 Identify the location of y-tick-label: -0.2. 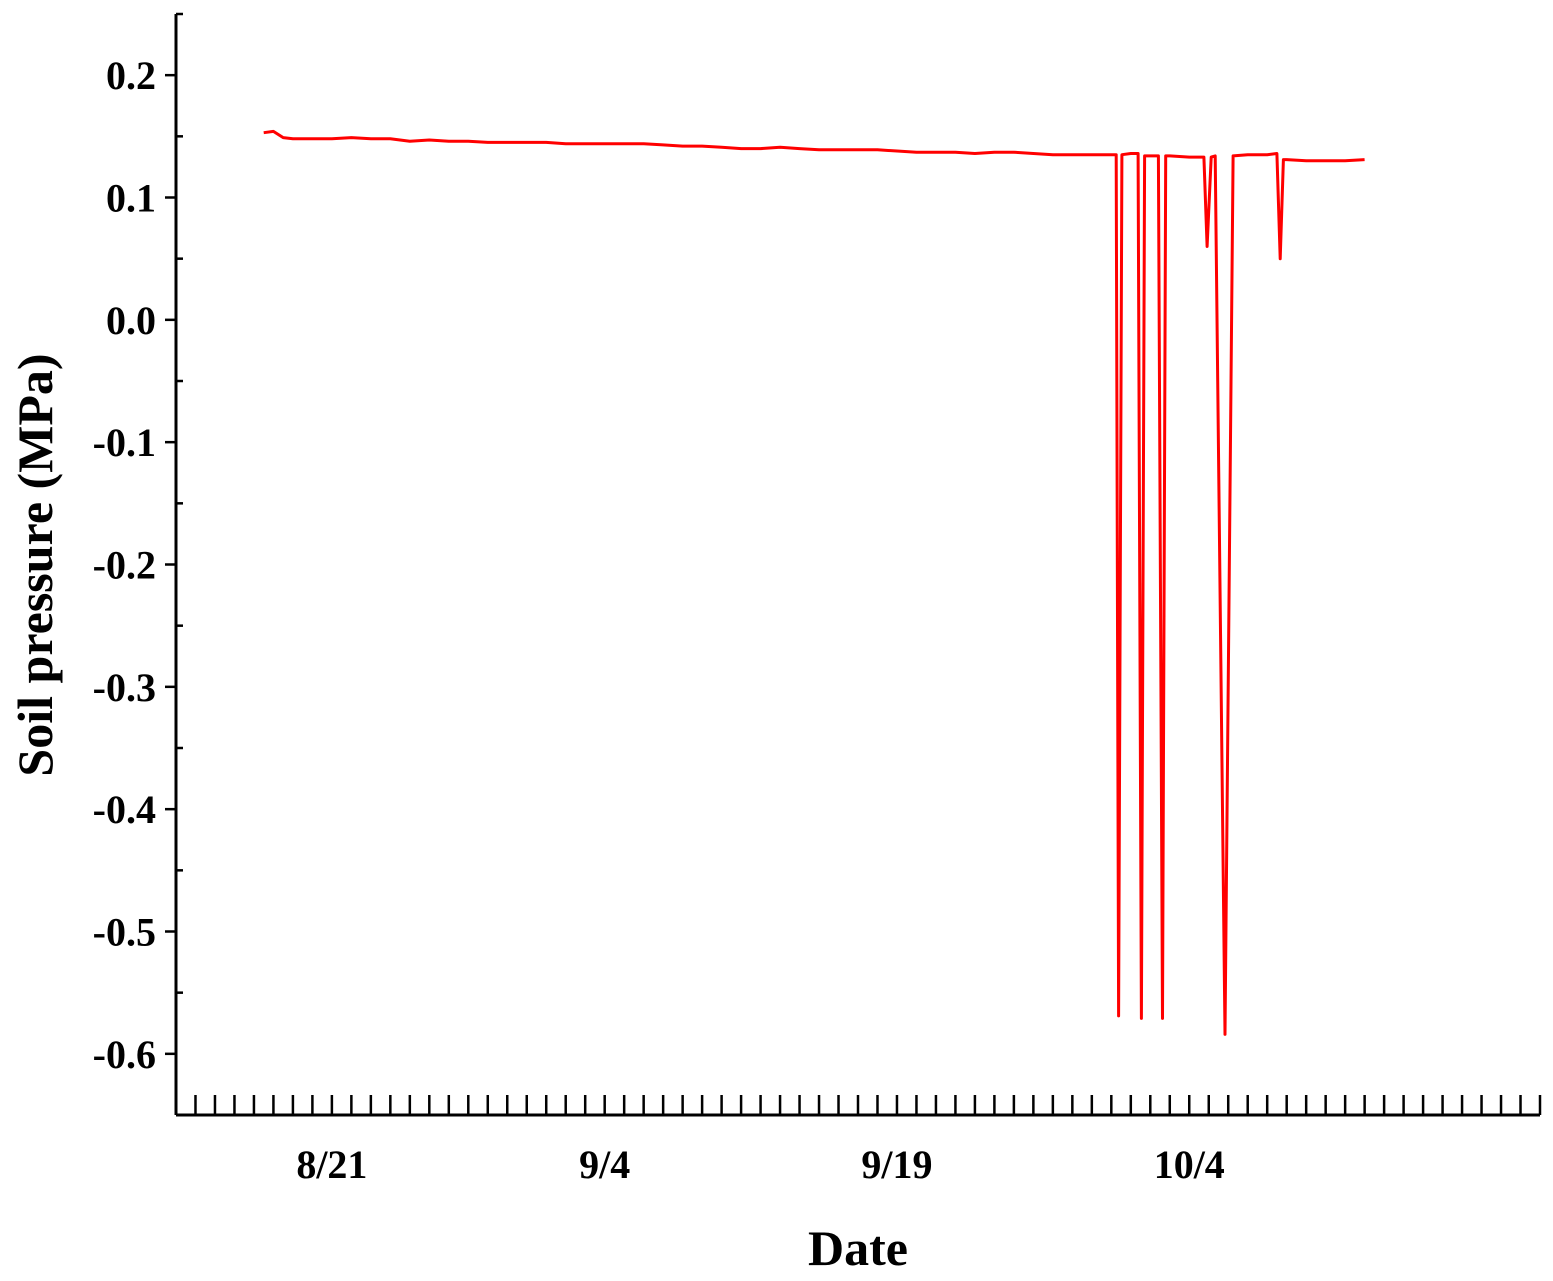
(124, 565).